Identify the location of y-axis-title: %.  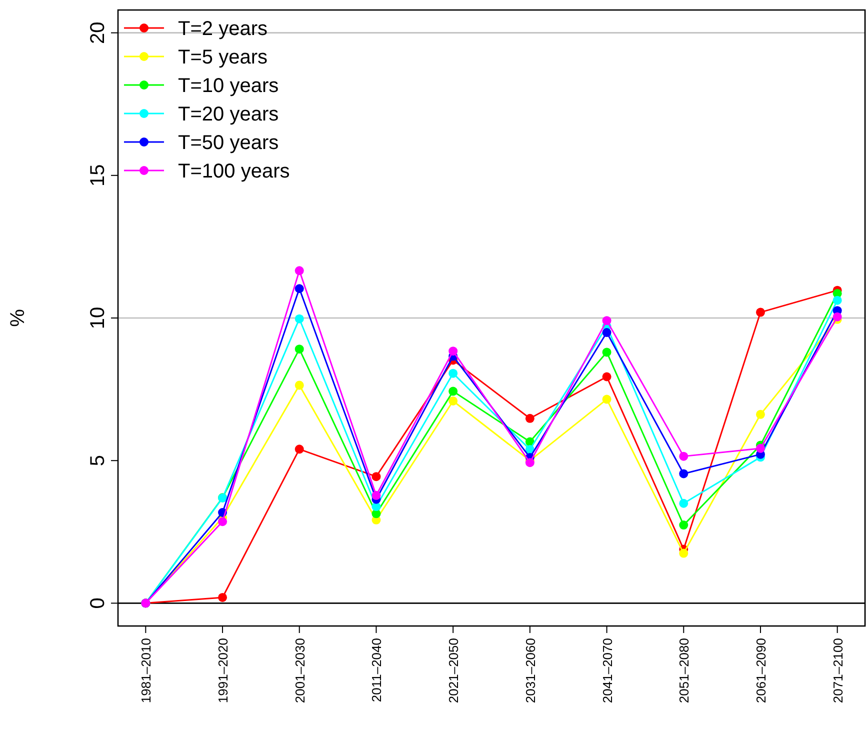
(18, 317).